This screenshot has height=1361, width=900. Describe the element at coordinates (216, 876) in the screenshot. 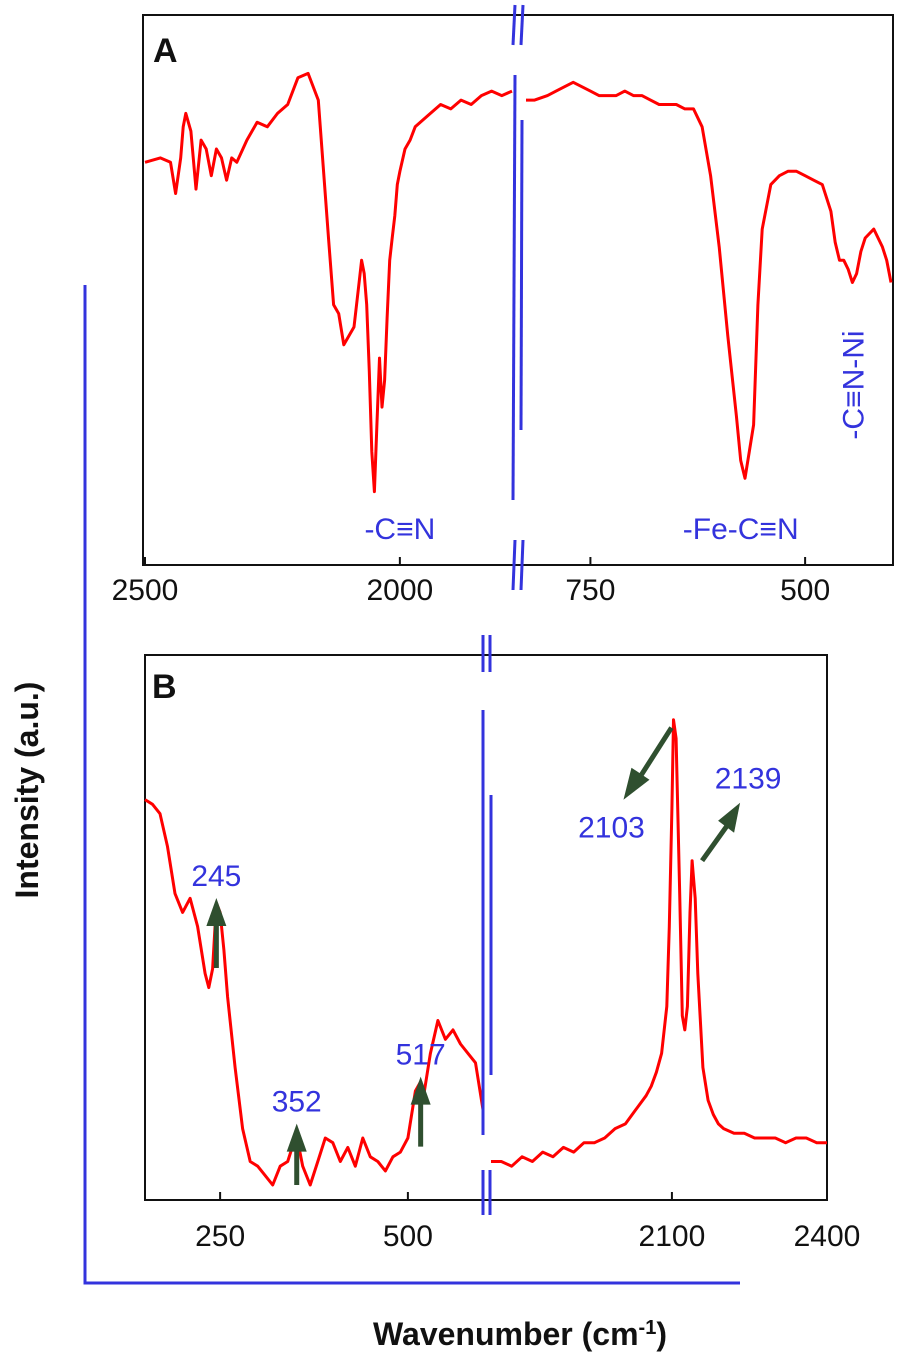

I see `peak-label: 245` at that location.